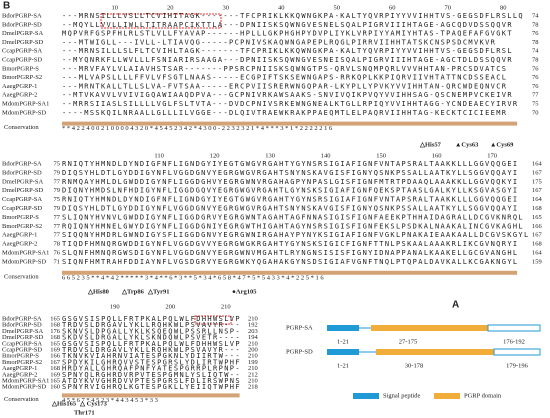 Image resolution: width=550 pixels, height=418 pixels. What do you see at coordinates (517, 352) in the screenshot?
I see `tail-segment` at bounding box center [517, 352].